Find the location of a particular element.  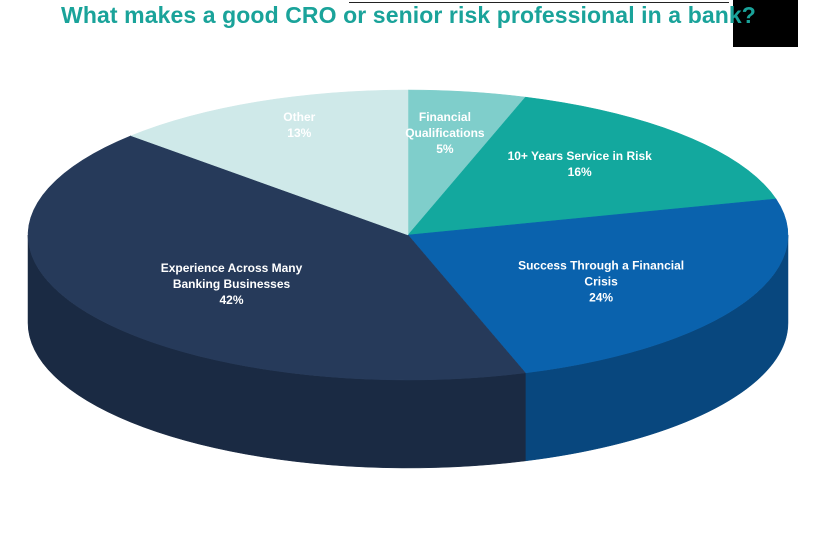

slice-percent: 42% is located at coordinates (231, 300).